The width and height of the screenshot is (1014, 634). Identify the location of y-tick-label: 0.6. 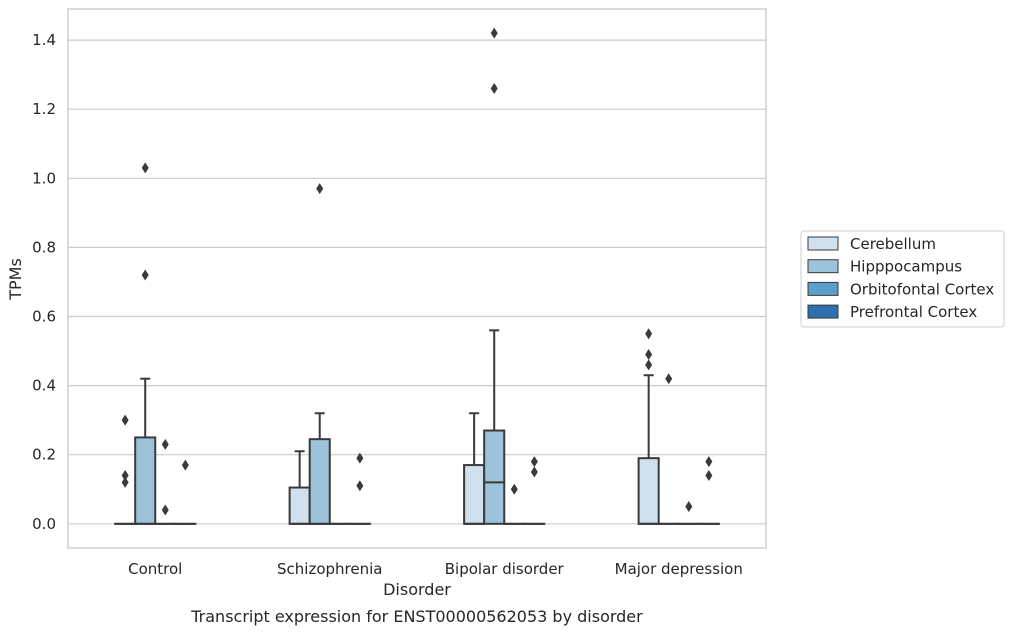
(44, 317).